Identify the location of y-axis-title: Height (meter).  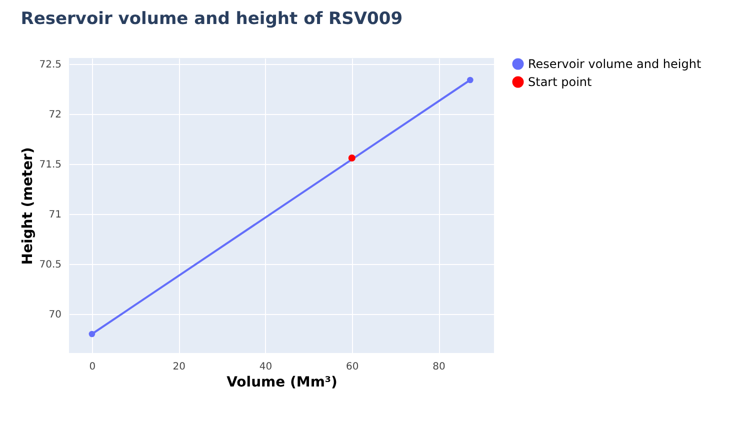
(28, 206).